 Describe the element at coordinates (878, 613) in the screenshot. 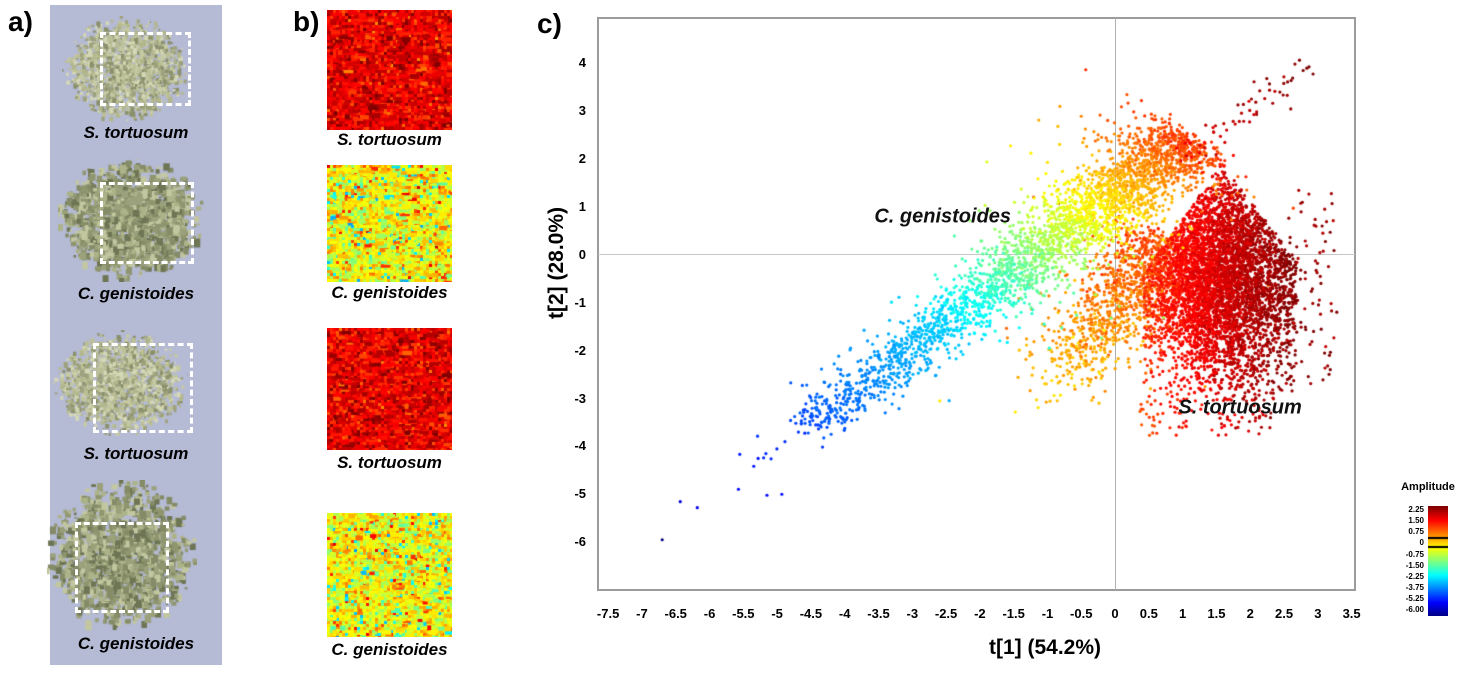

I see `x-tick-label: -3.5` at that location.